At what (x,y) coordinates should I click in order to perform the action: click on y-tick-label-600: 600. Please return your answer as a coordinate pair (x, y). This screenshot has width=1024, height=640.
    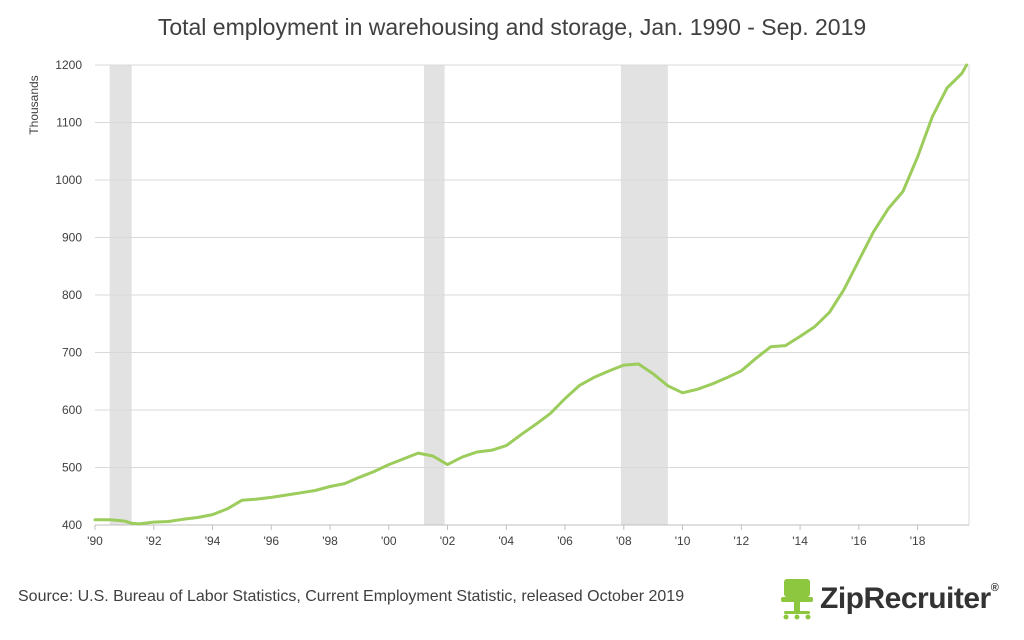
    Looking at the image, I should click on (72, 410).